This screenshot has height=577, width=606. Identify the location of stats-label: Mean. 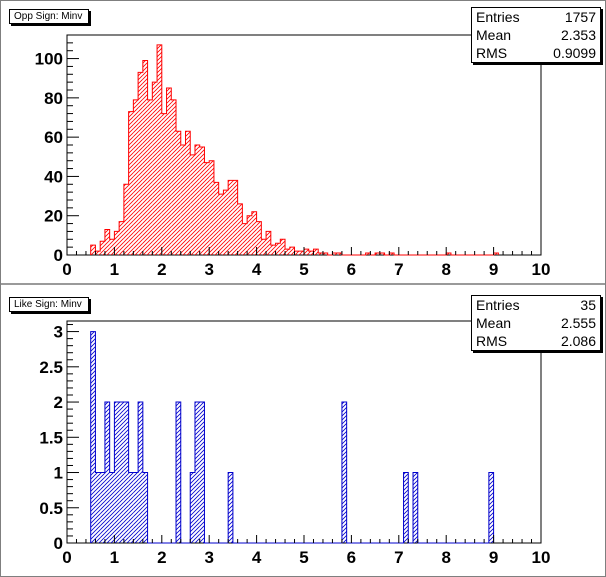
(494, 323).